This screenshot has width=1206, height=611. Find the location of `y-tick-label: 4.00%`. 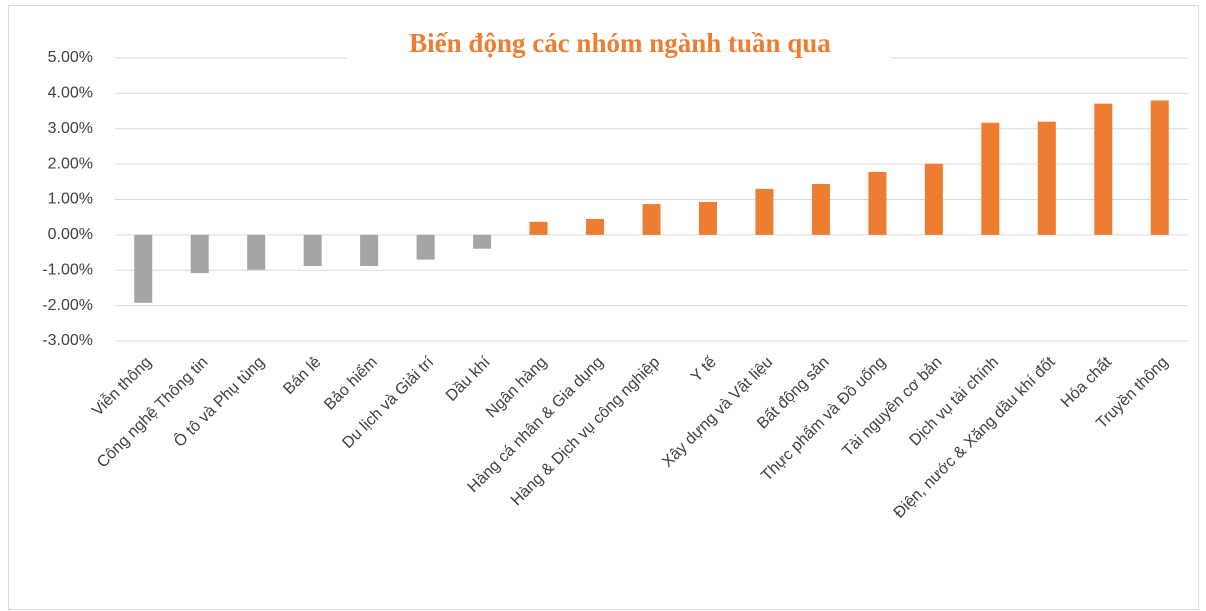

y-tick-label: 4.00% is located at coordinates (70, 93).